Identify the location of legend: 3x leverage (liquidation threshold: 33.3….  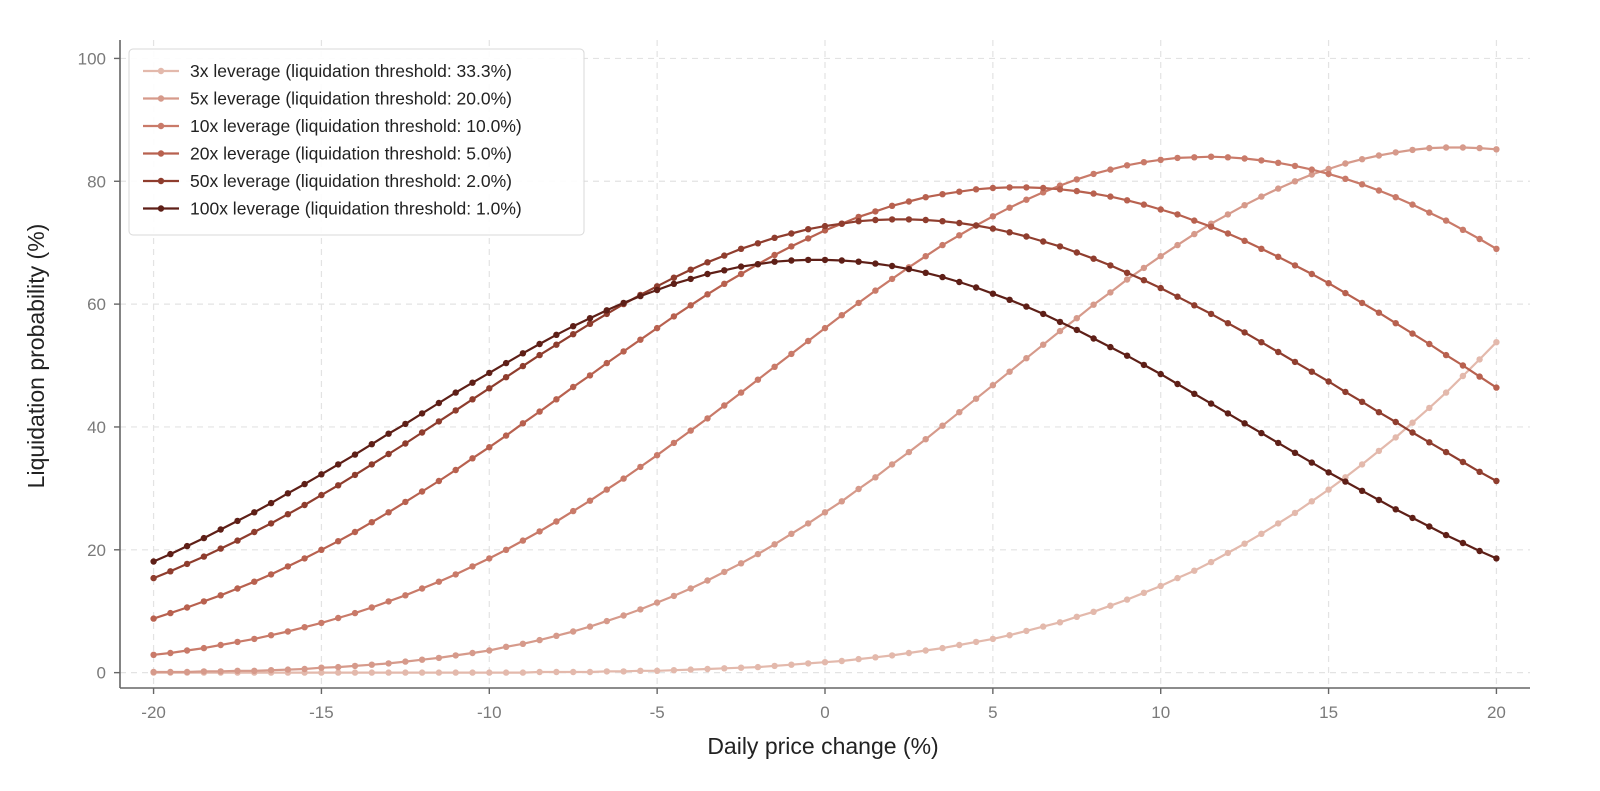
(356, 142).